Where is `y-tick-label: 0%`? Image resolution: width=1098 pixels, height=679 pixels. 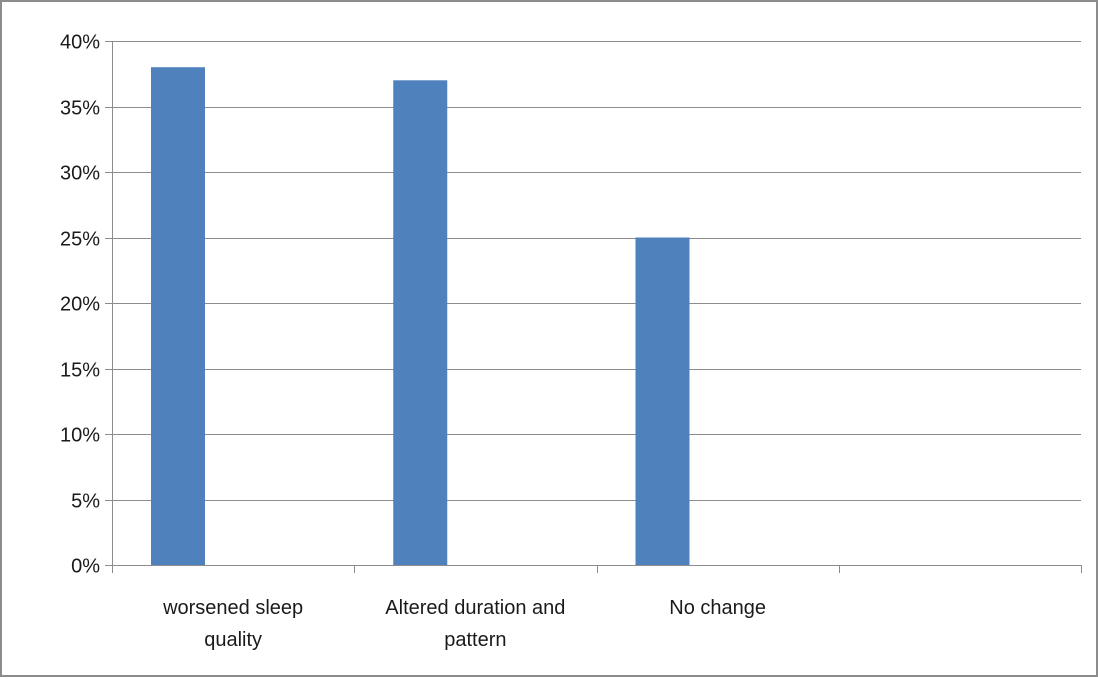
y-tick-label: 0% is located at coordinates (85, 567).